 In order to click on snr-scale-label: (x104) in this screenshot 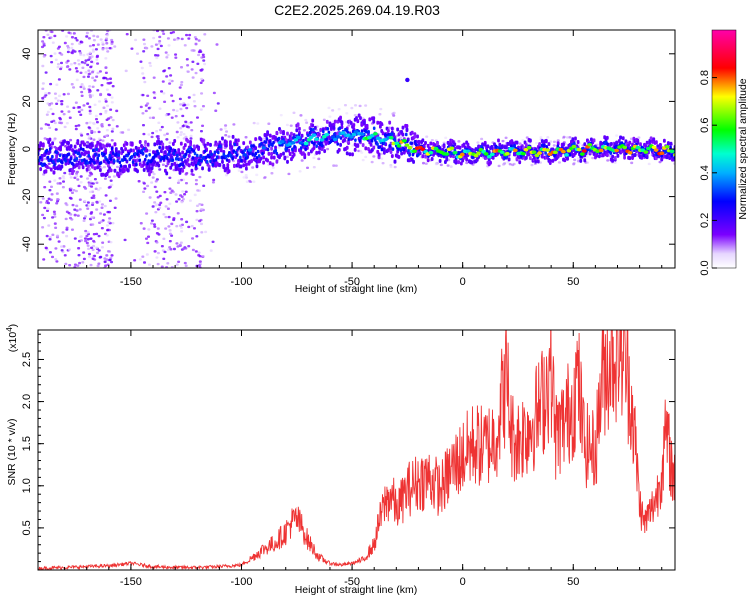, I will do `click(12, 338)`.